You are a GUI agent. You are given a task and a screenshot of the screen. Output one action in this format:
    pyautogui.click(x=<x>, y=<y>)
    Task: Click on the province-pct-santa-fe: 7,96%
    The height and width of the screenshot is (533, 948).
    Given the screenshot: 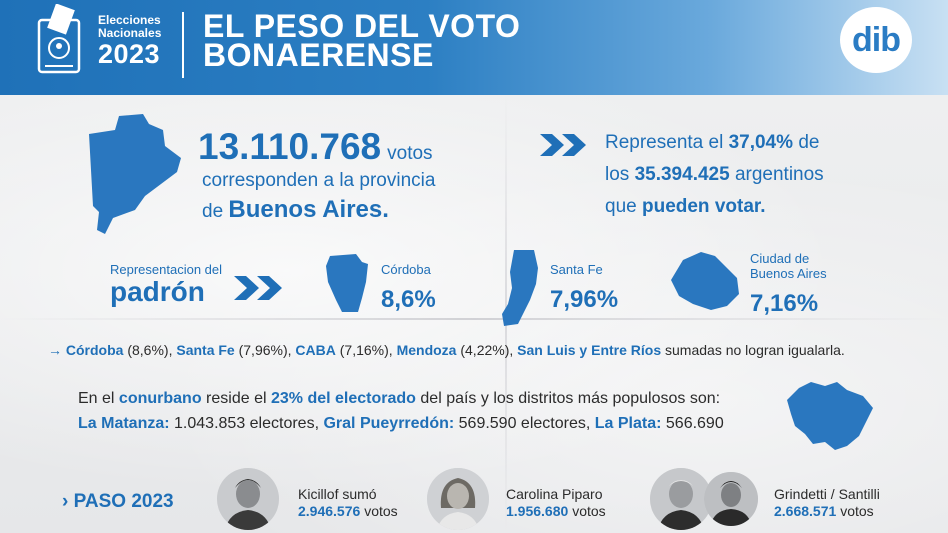 What is the action you would take?
    pyautogui.click(x=584, y=299)
    